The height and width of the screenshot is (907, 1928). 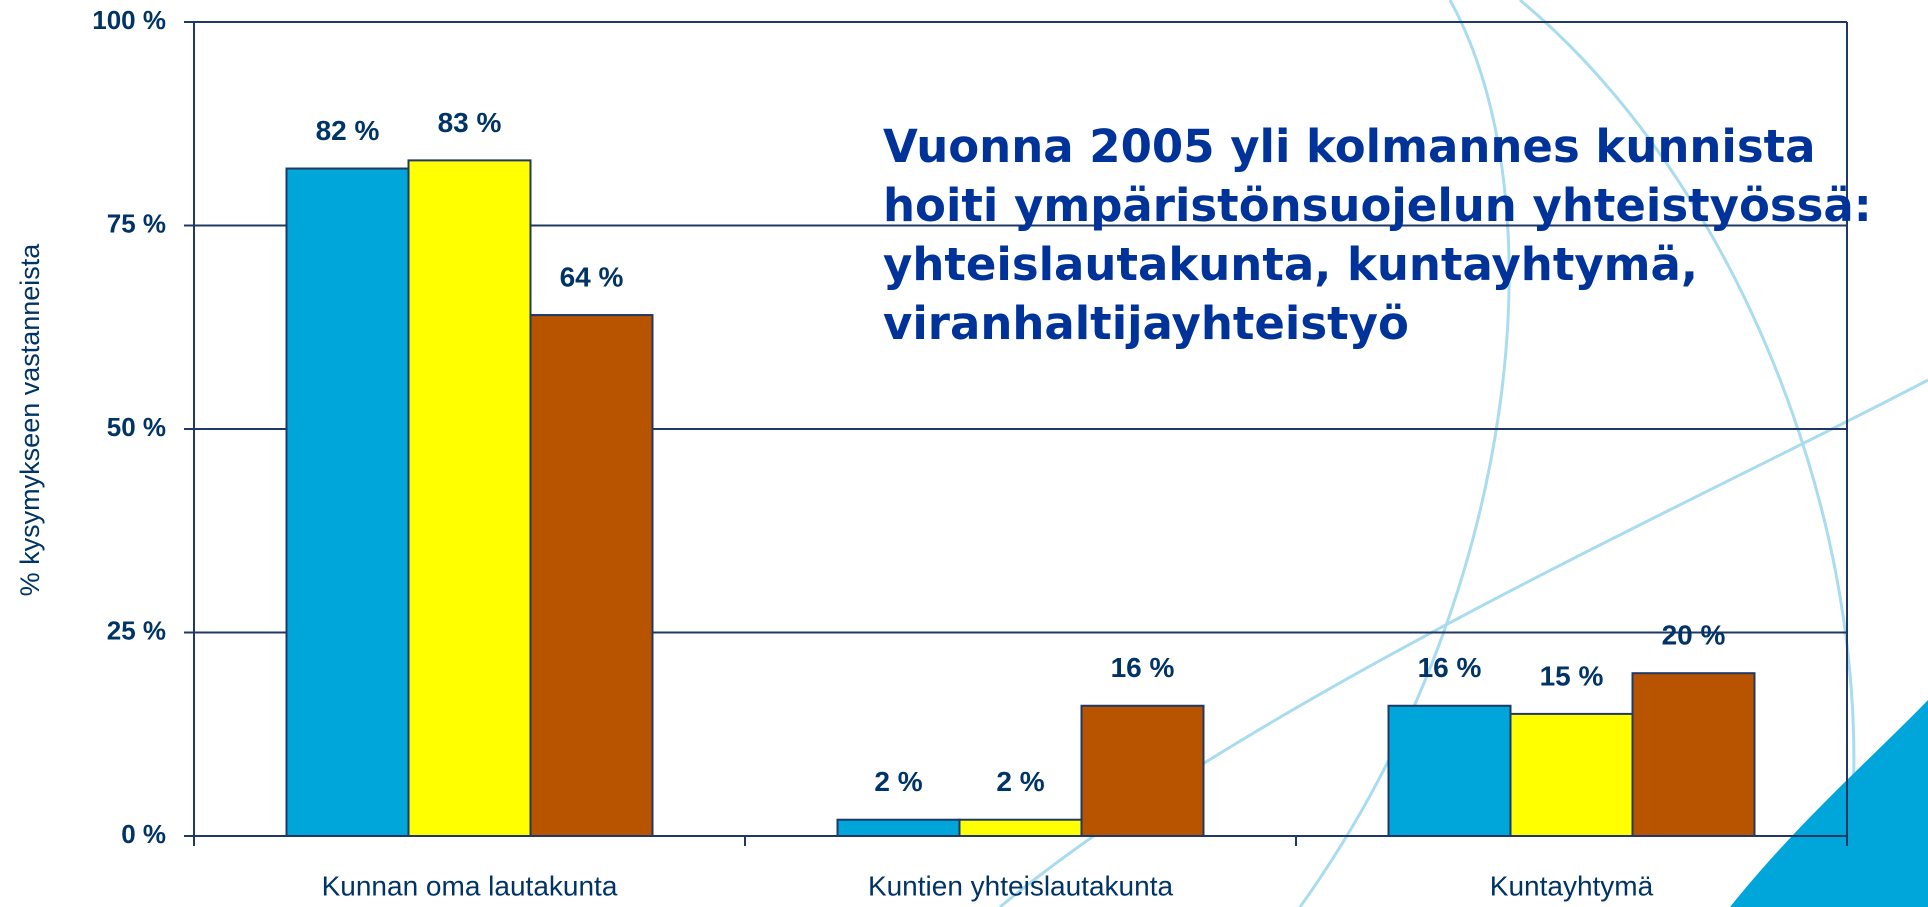 I want to click on y-tick-label: 75 %, so click(x=136, y=223).